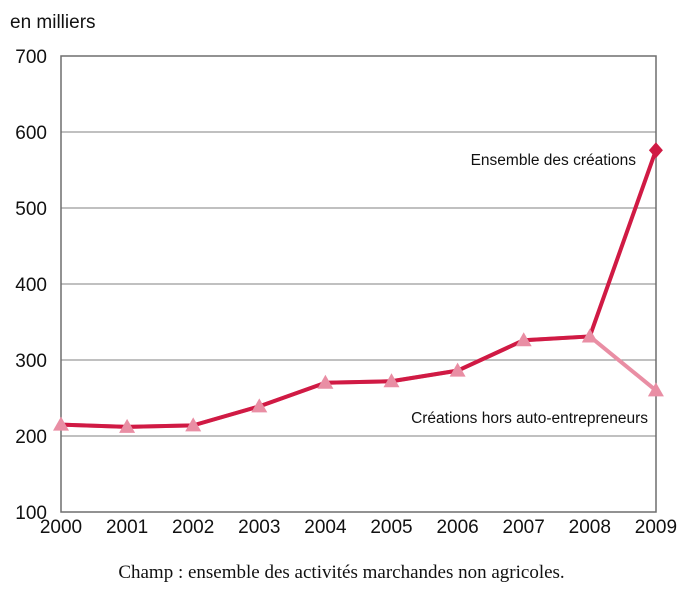 The width and height of the screenshot is (683, 589). I want to click on x-tick-label: 2002, so click(193, 527).